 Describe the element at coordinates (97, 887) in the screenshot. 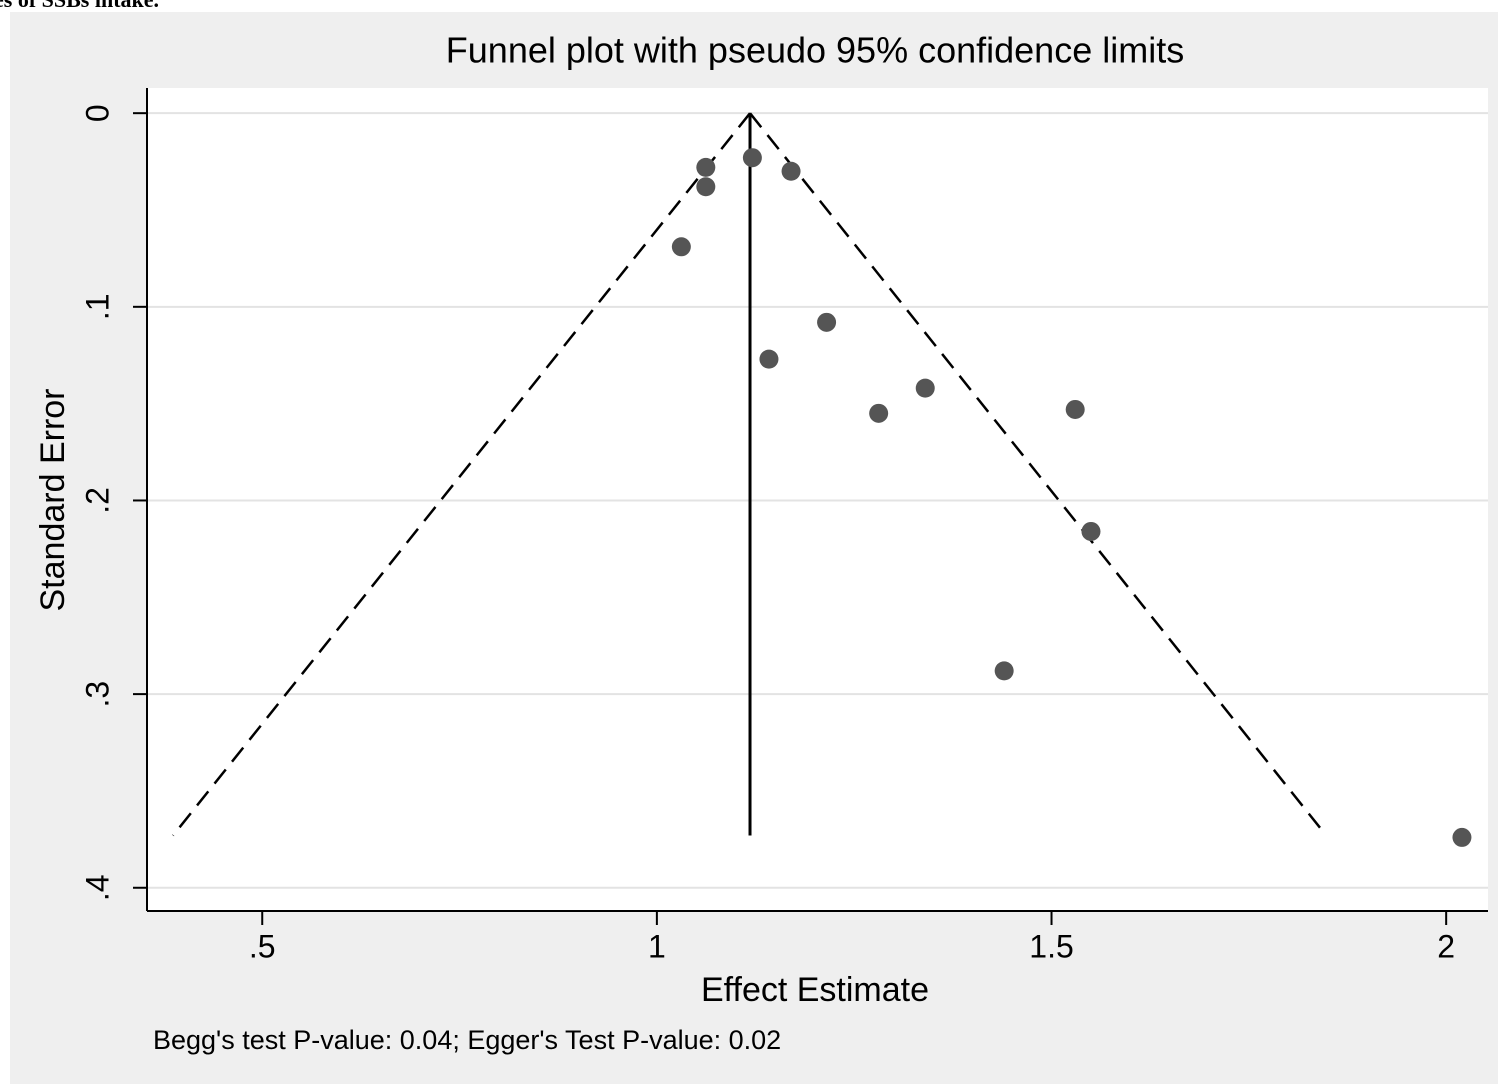

I see `y-tick-label: .4` at that location.